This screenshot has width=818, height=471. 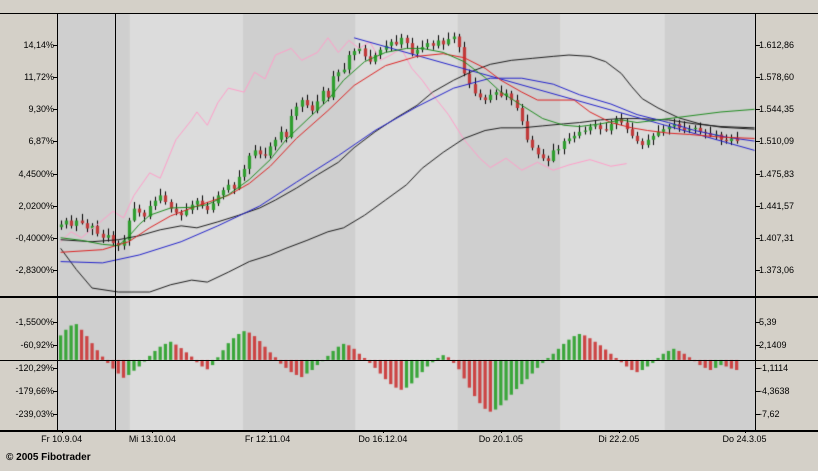 I want to click on price-axis-right-label: 1.612,86, so click(x=777, y=45).